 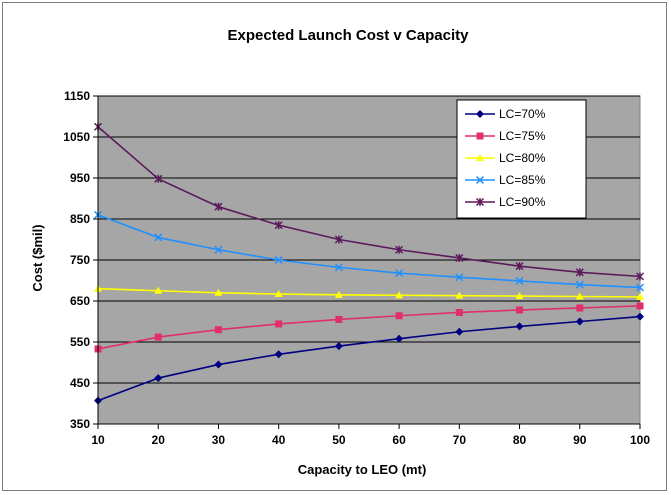 I want to click on legend-label-2: LC=80%, so click(x=522, y=158).